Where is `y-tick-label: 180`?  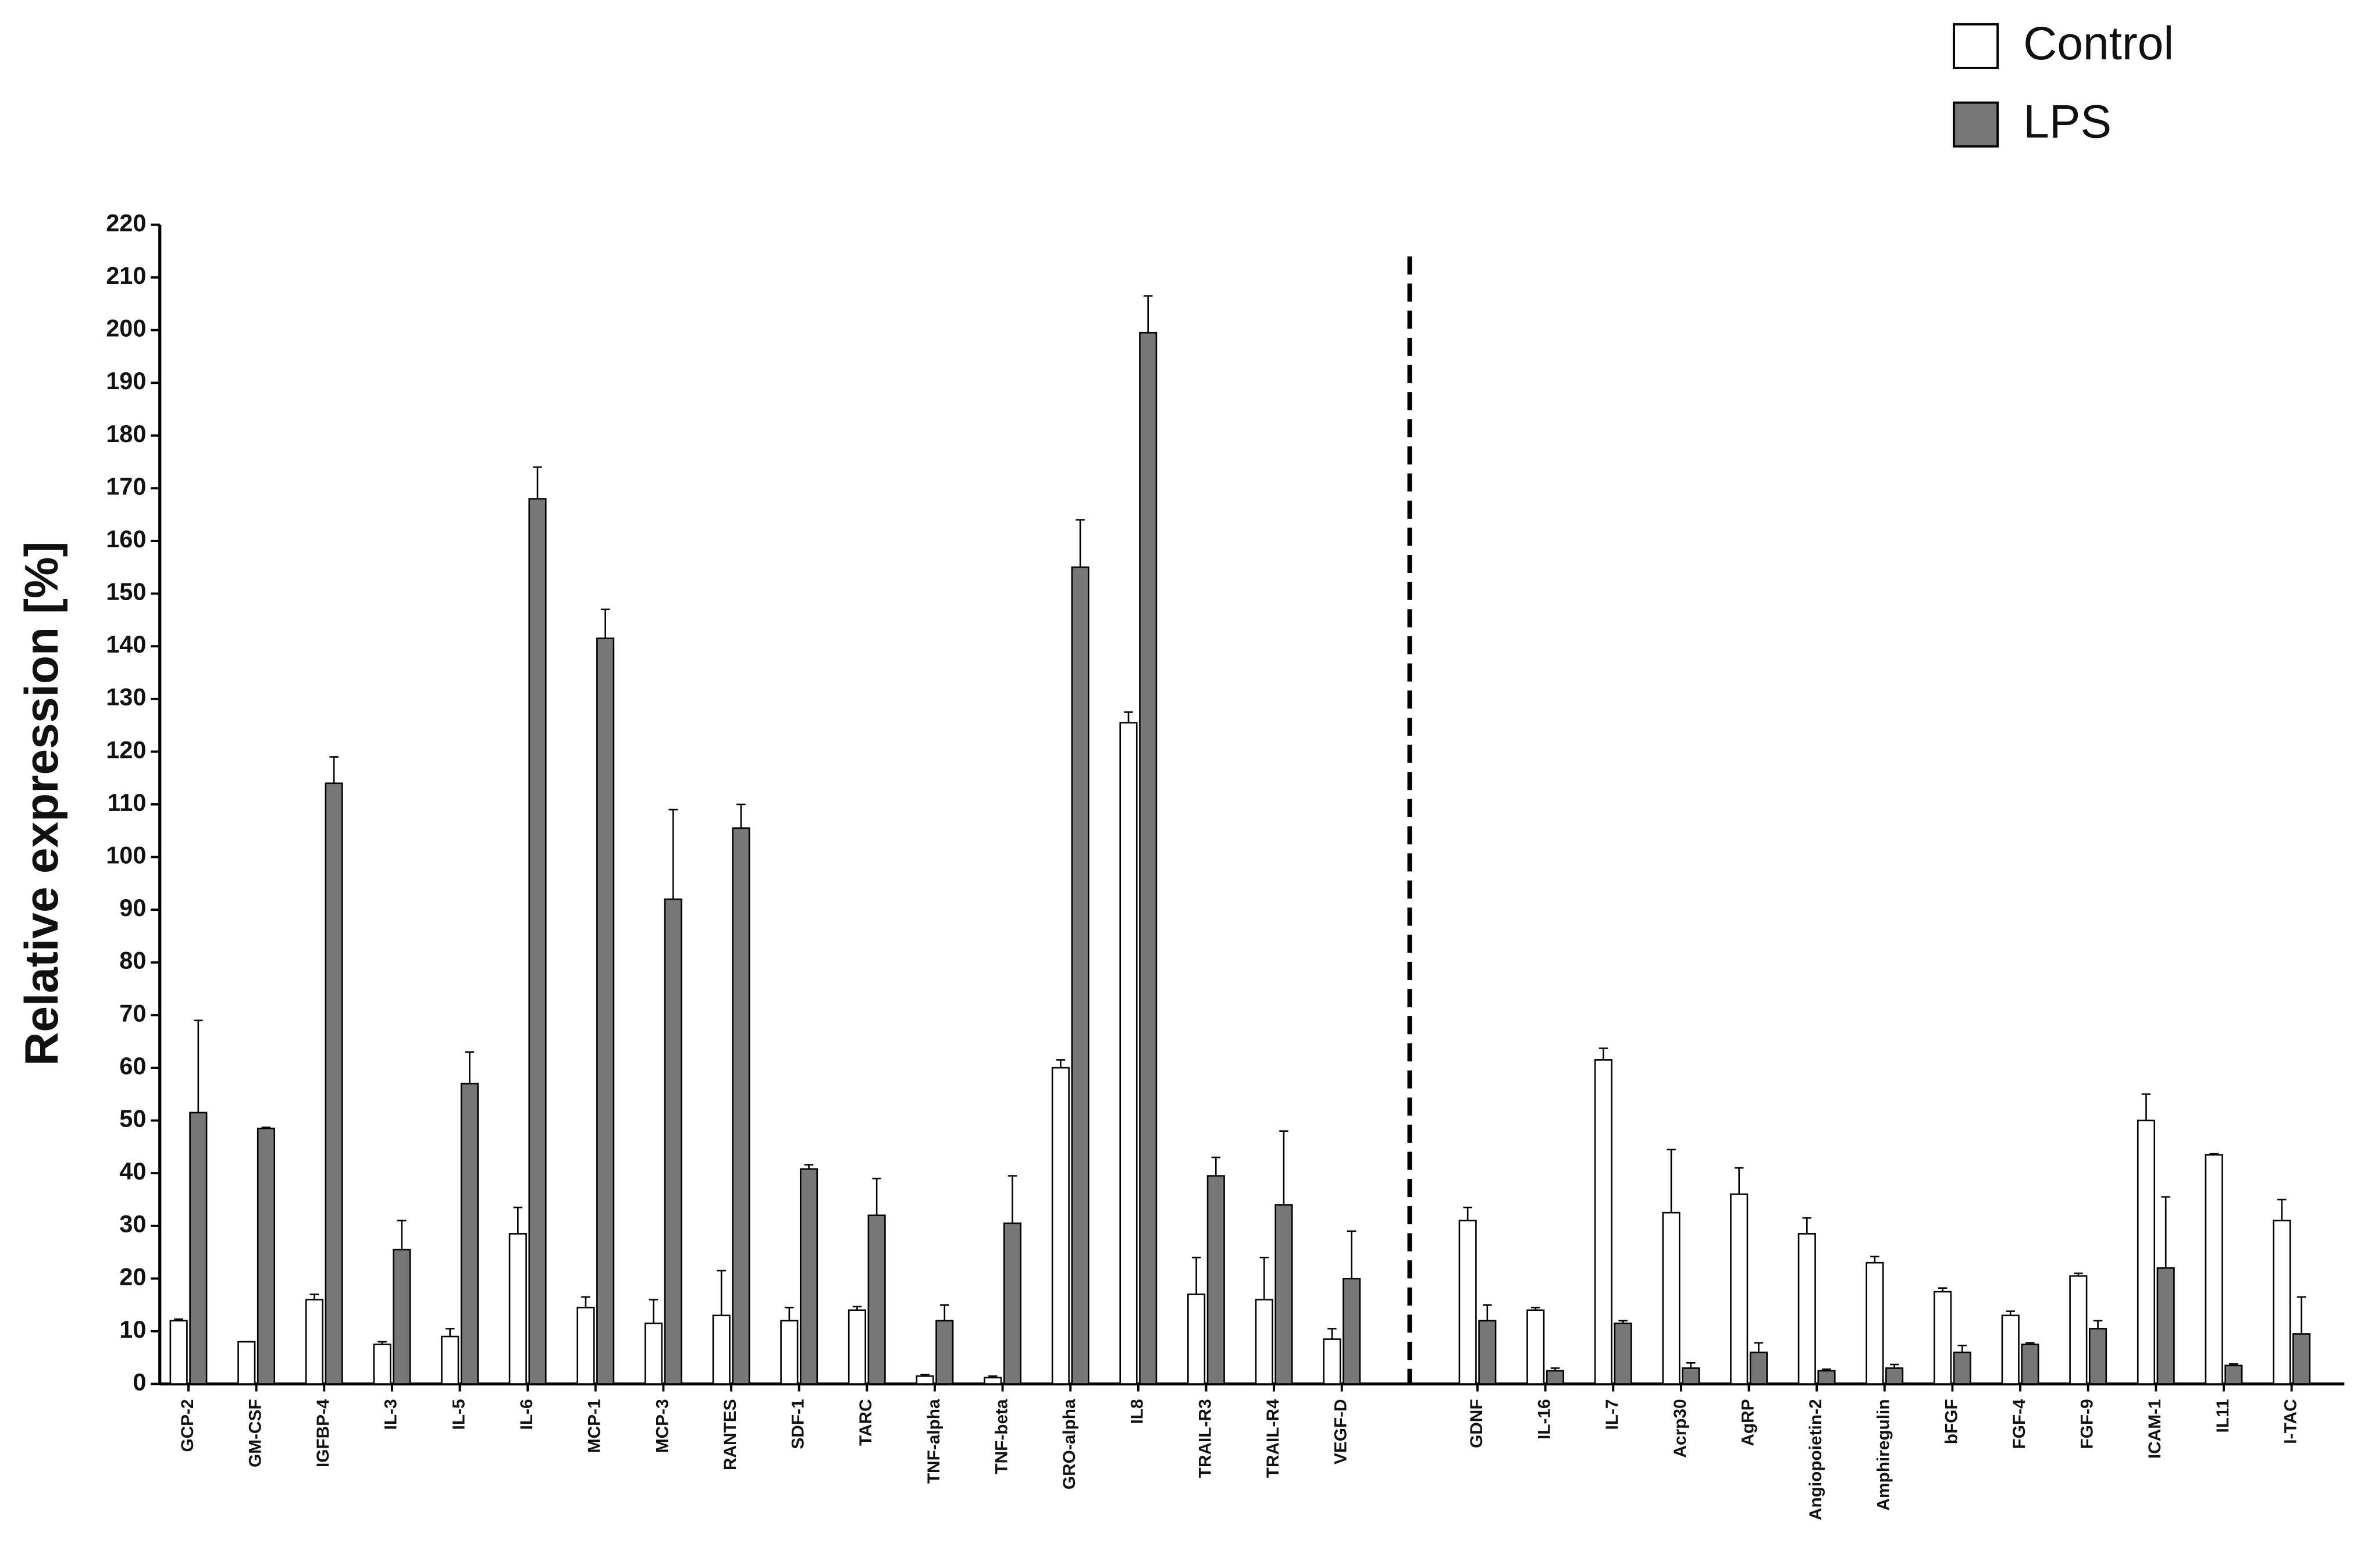
y-tick-label: 180 is located at coordinates (126, 433).